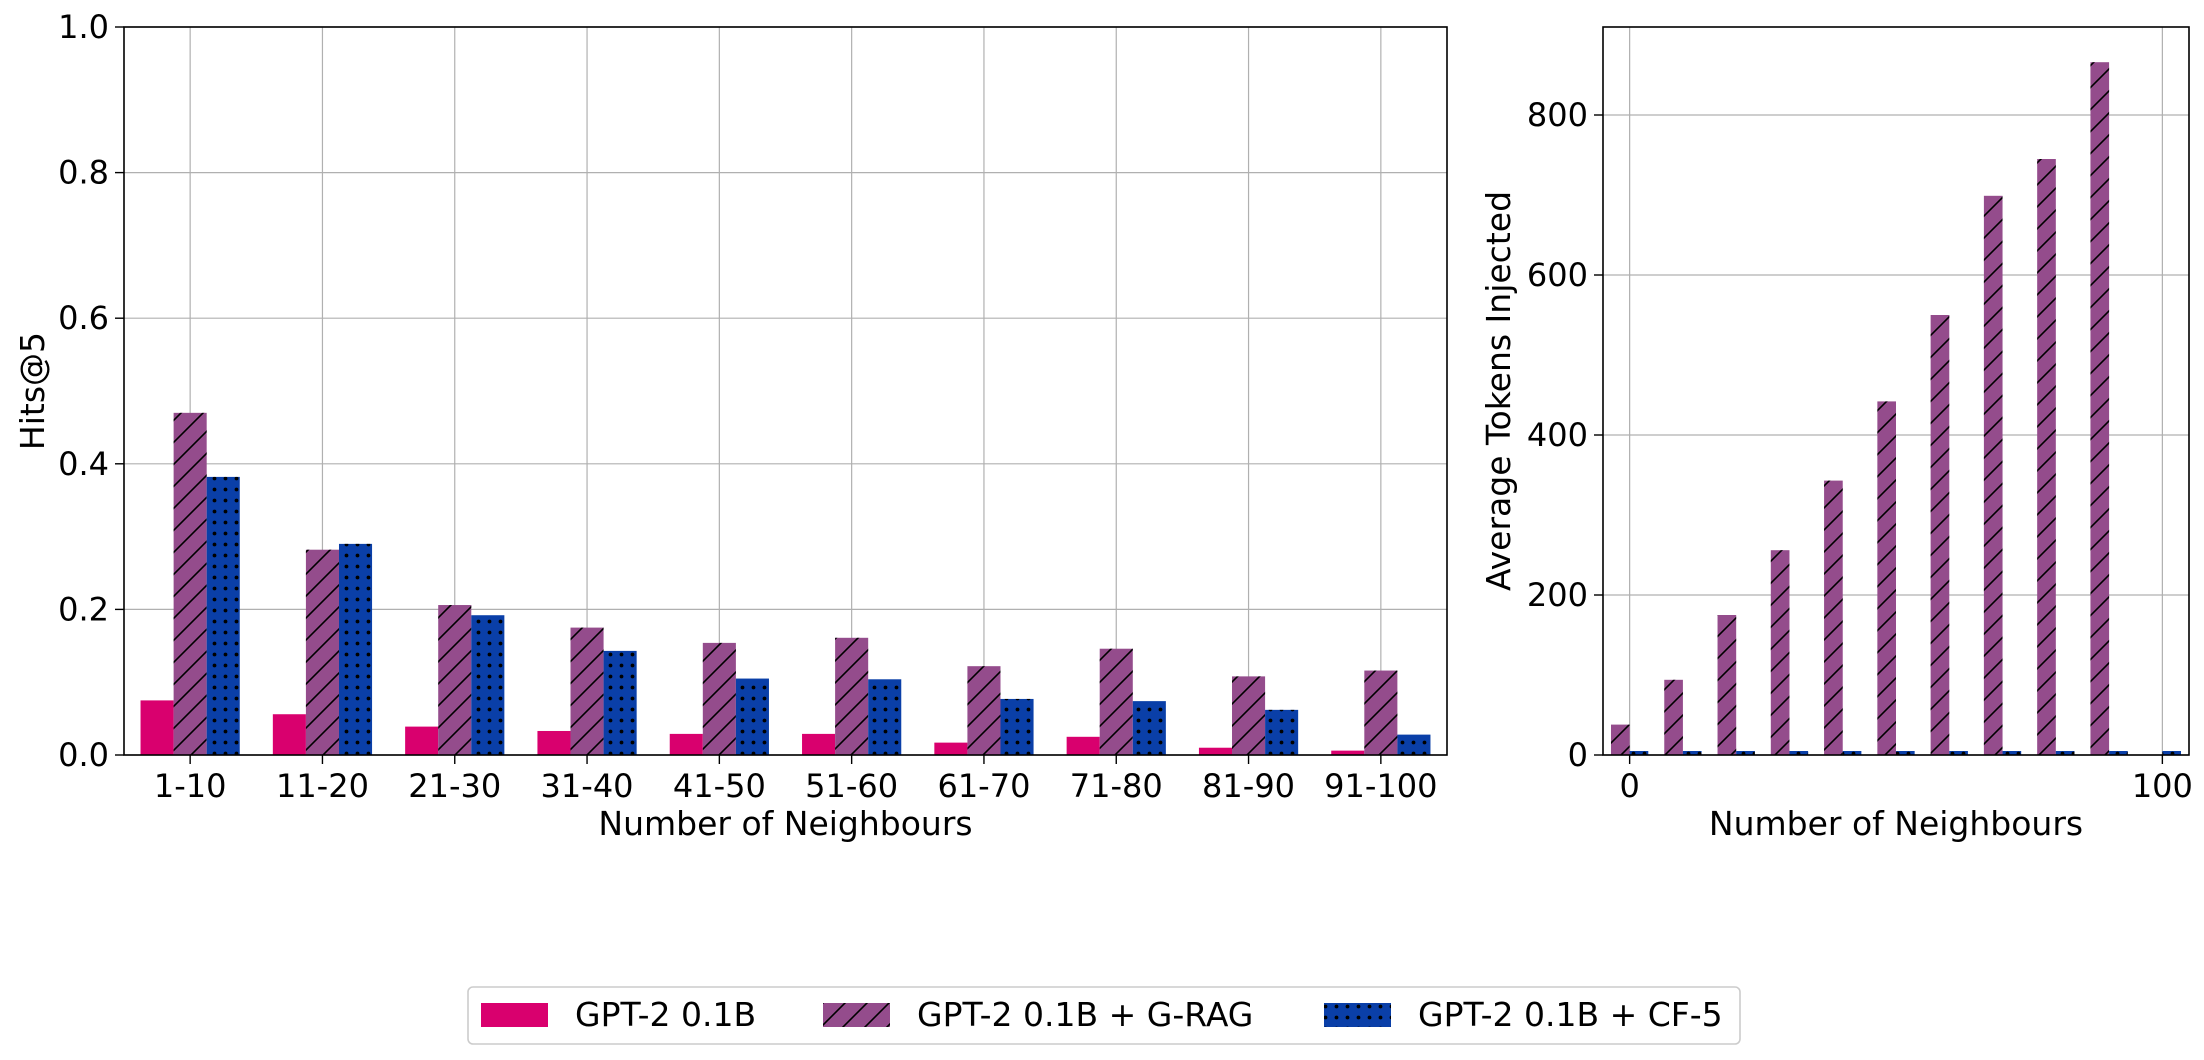  I want to click on hits-x-tick-label: 41-50, so click(719, 786).